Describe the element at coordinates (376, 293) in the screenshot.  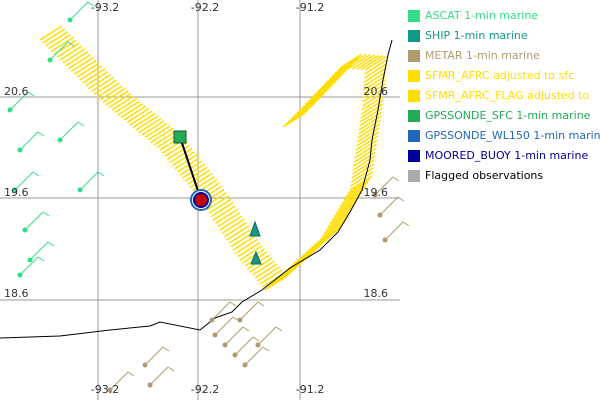
I see `lat-label: 18.6` at that location.